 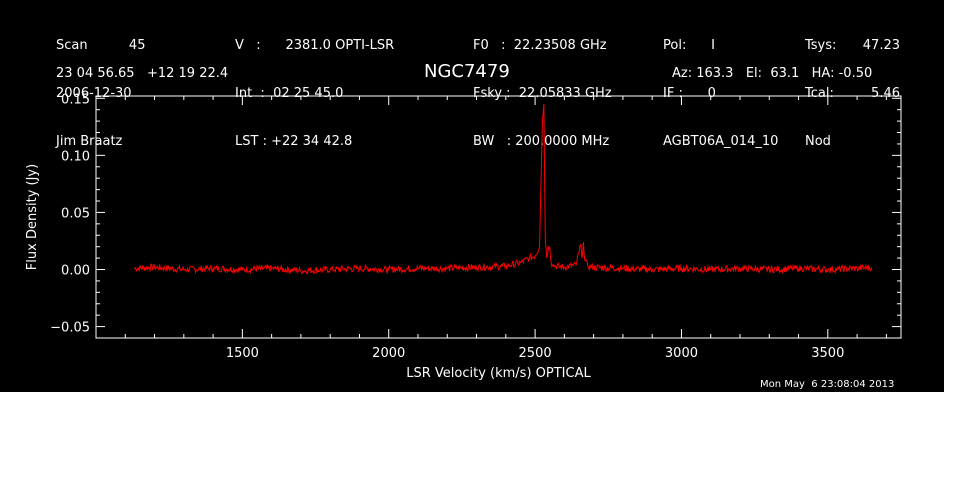 What do you see at coordinates (535, 353) in the screenshot?
I see `x-tick-label: 2500` at bounding box center [535, 353].